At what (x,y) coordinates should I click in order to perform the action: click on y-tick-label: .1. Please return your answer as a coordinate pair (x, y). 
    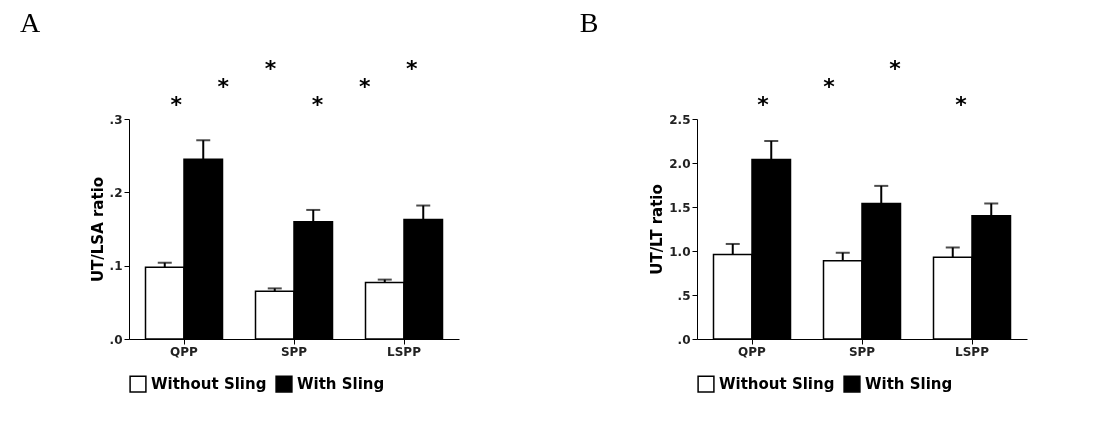
    Looking at the image, I should click on (116, 266).